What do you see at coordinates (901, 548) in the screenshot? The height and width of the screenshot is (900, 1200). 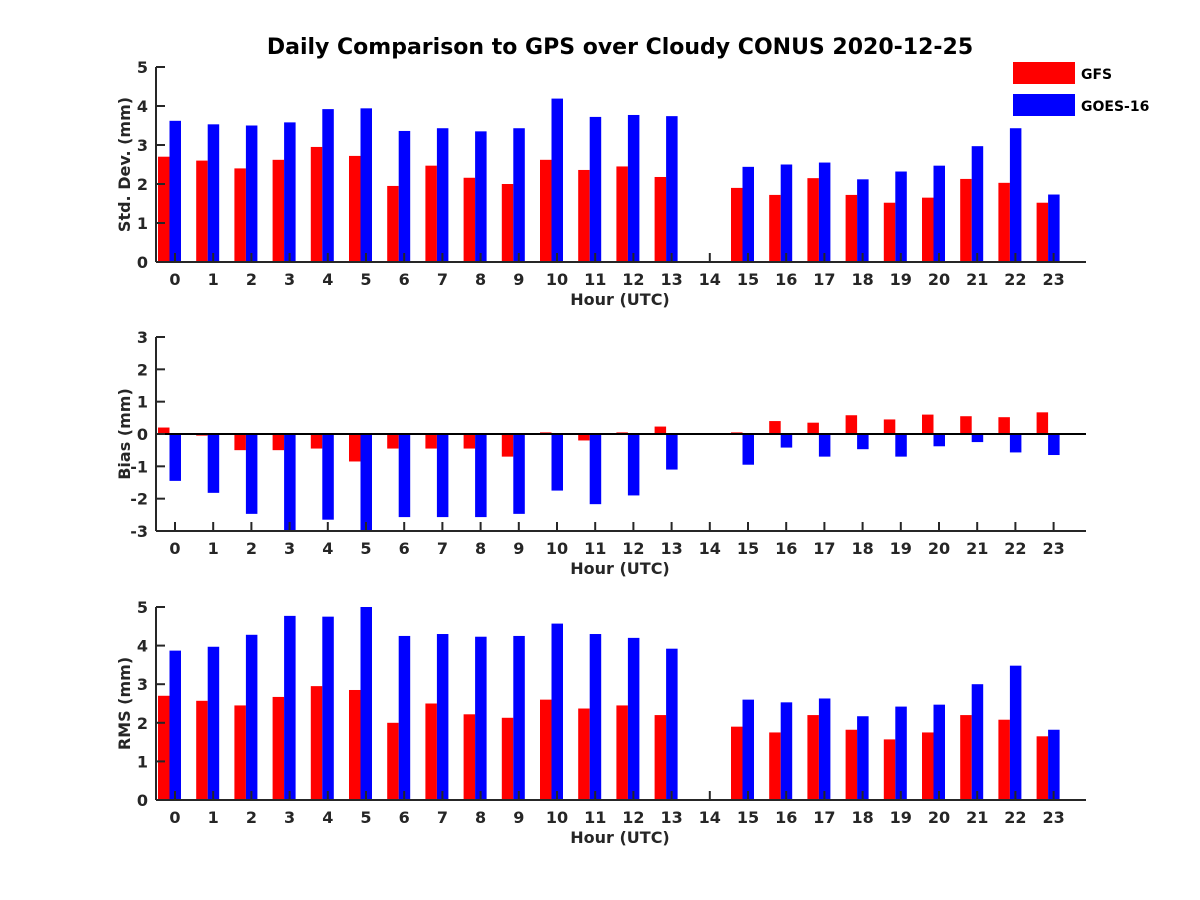 I see `bias-x-tick-label: 19` at bounding box center [901, 548].